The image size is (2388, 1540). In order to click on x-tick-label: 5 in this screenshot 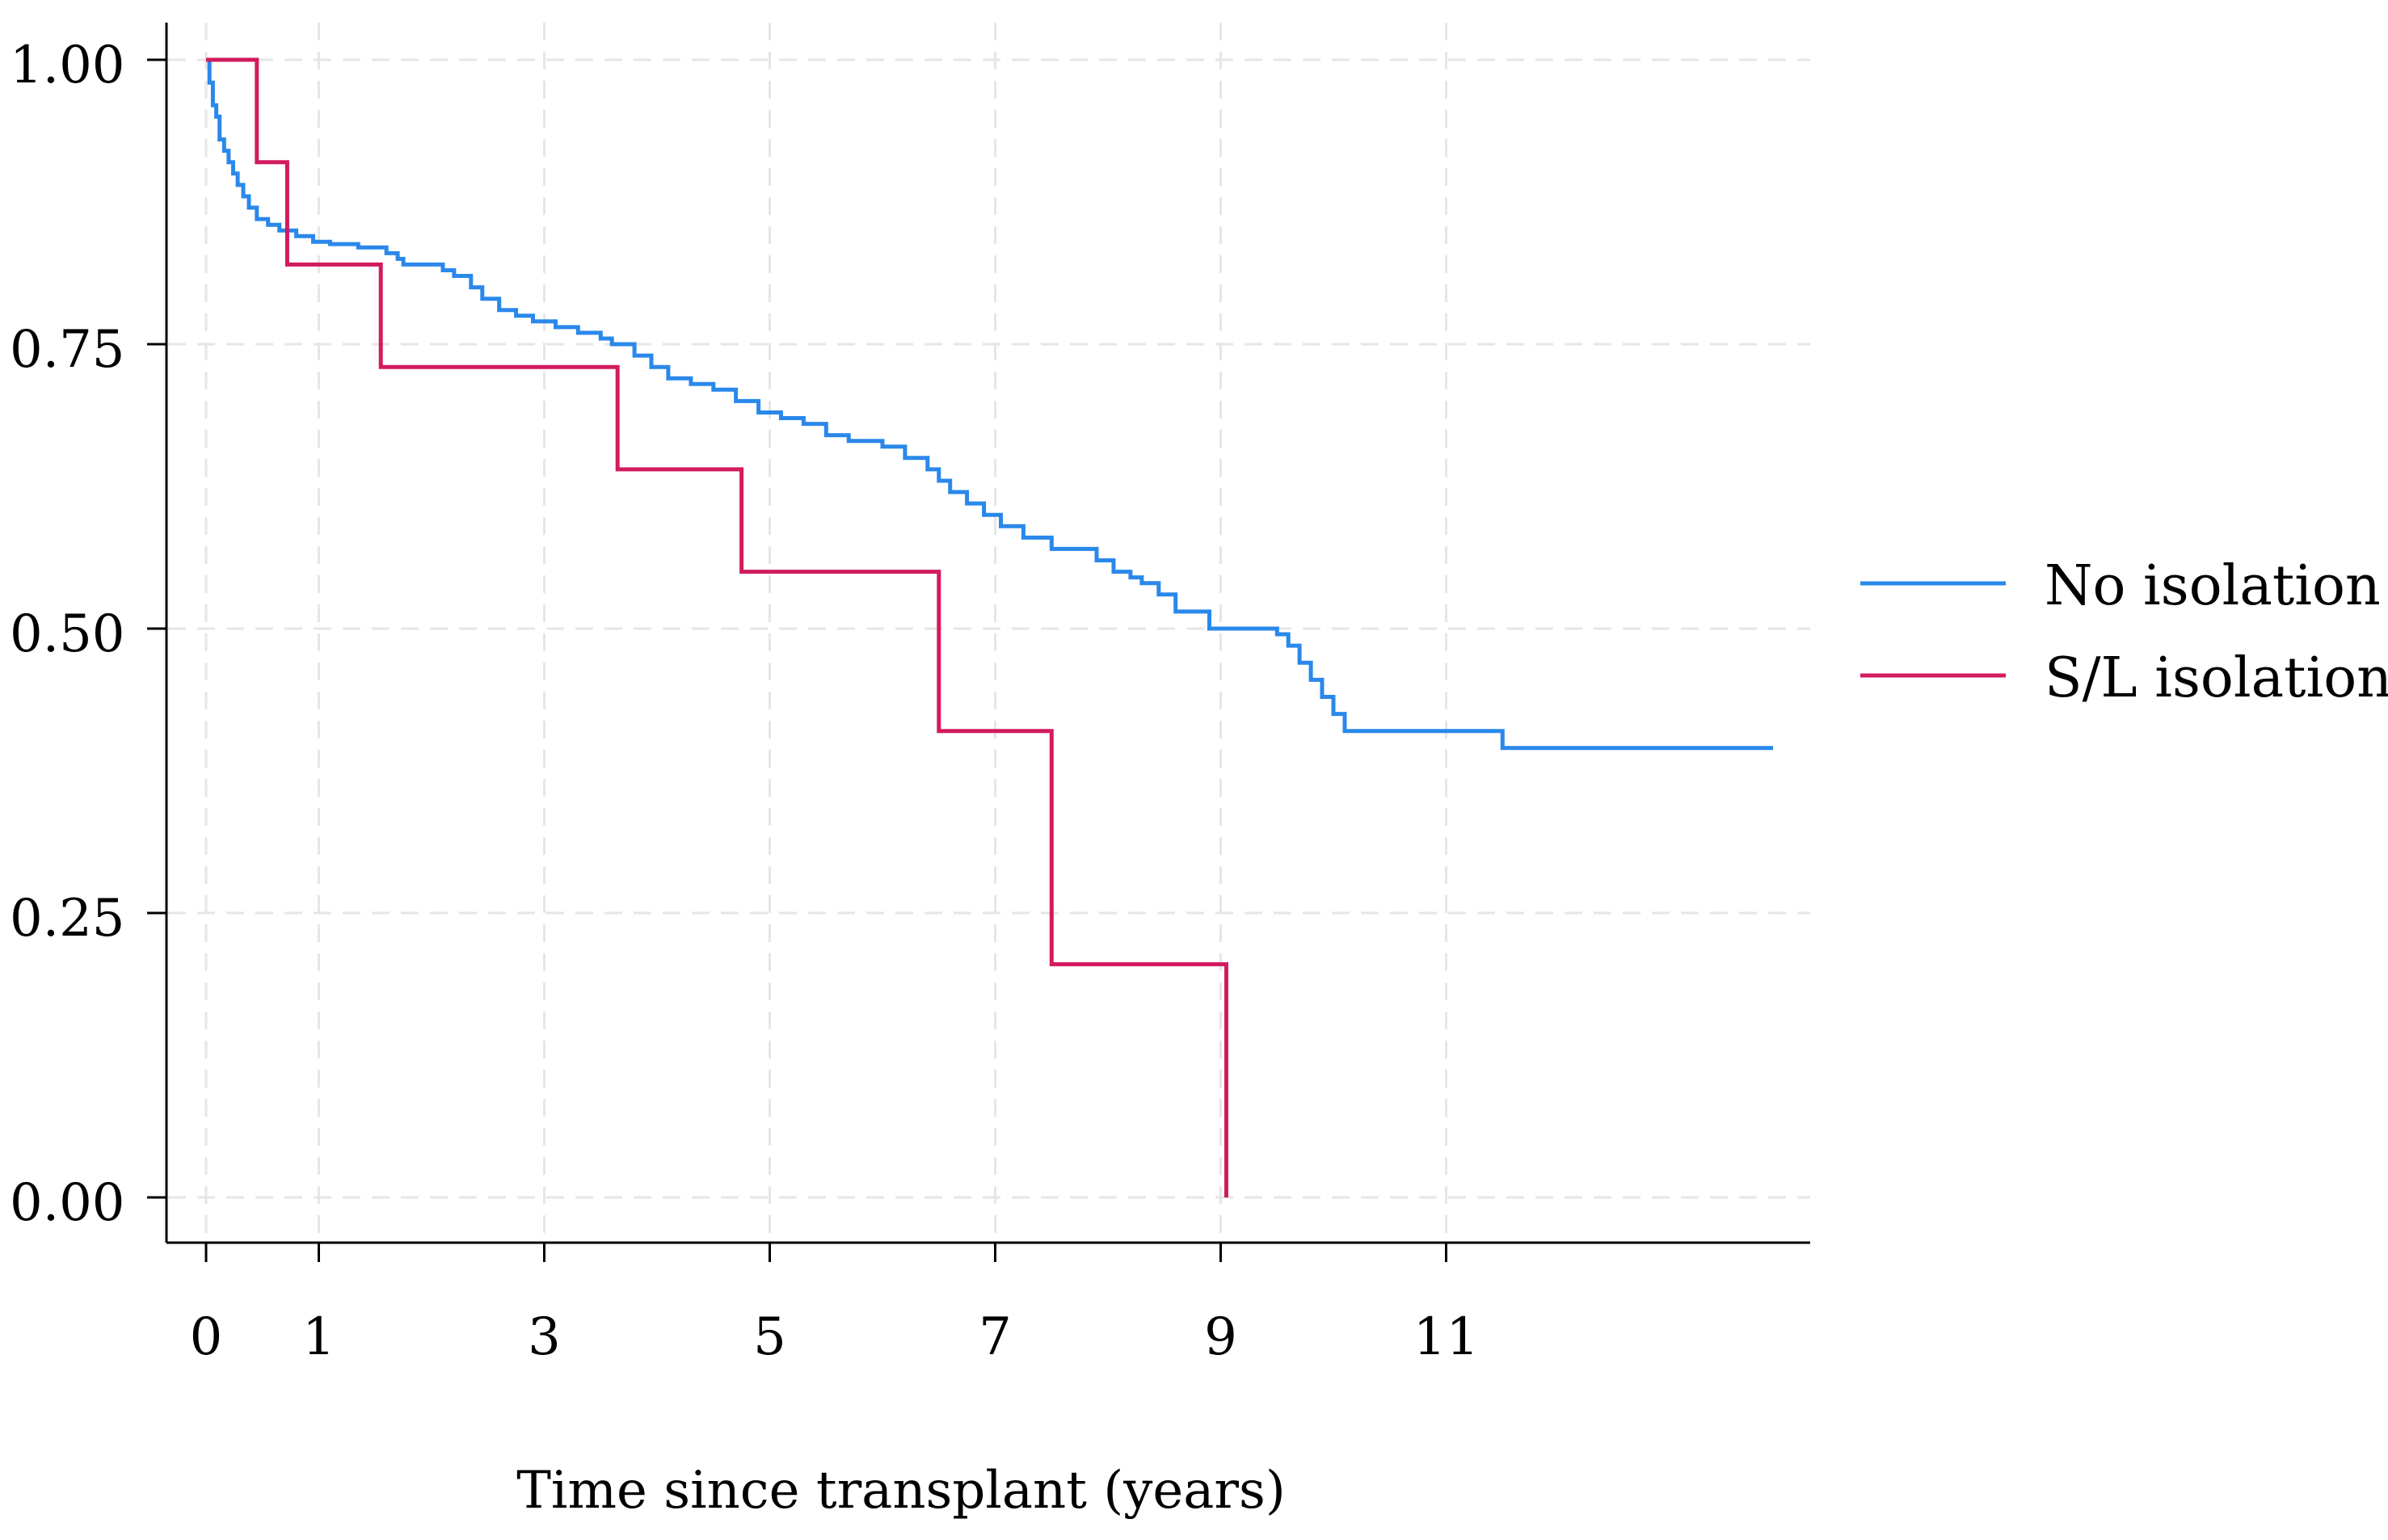, I will do `click(769, 1337)`.